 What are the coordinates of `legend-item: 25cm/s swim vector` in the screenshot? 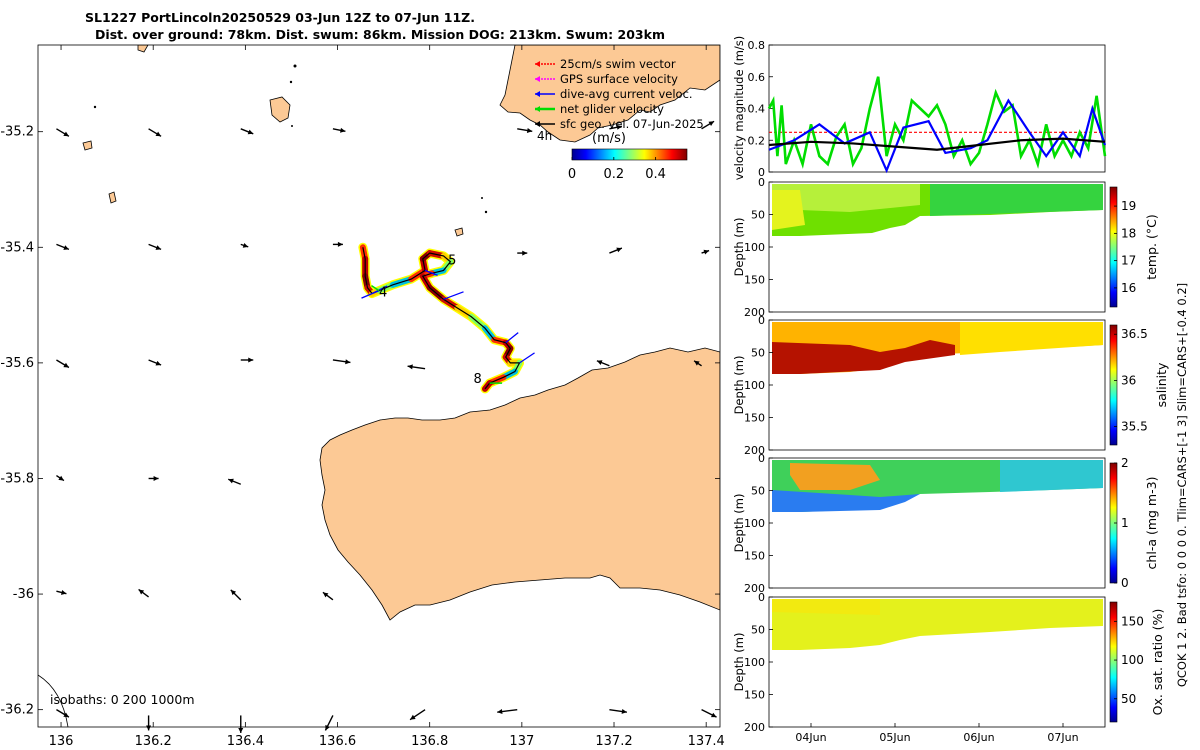 It's located at (605, 64).